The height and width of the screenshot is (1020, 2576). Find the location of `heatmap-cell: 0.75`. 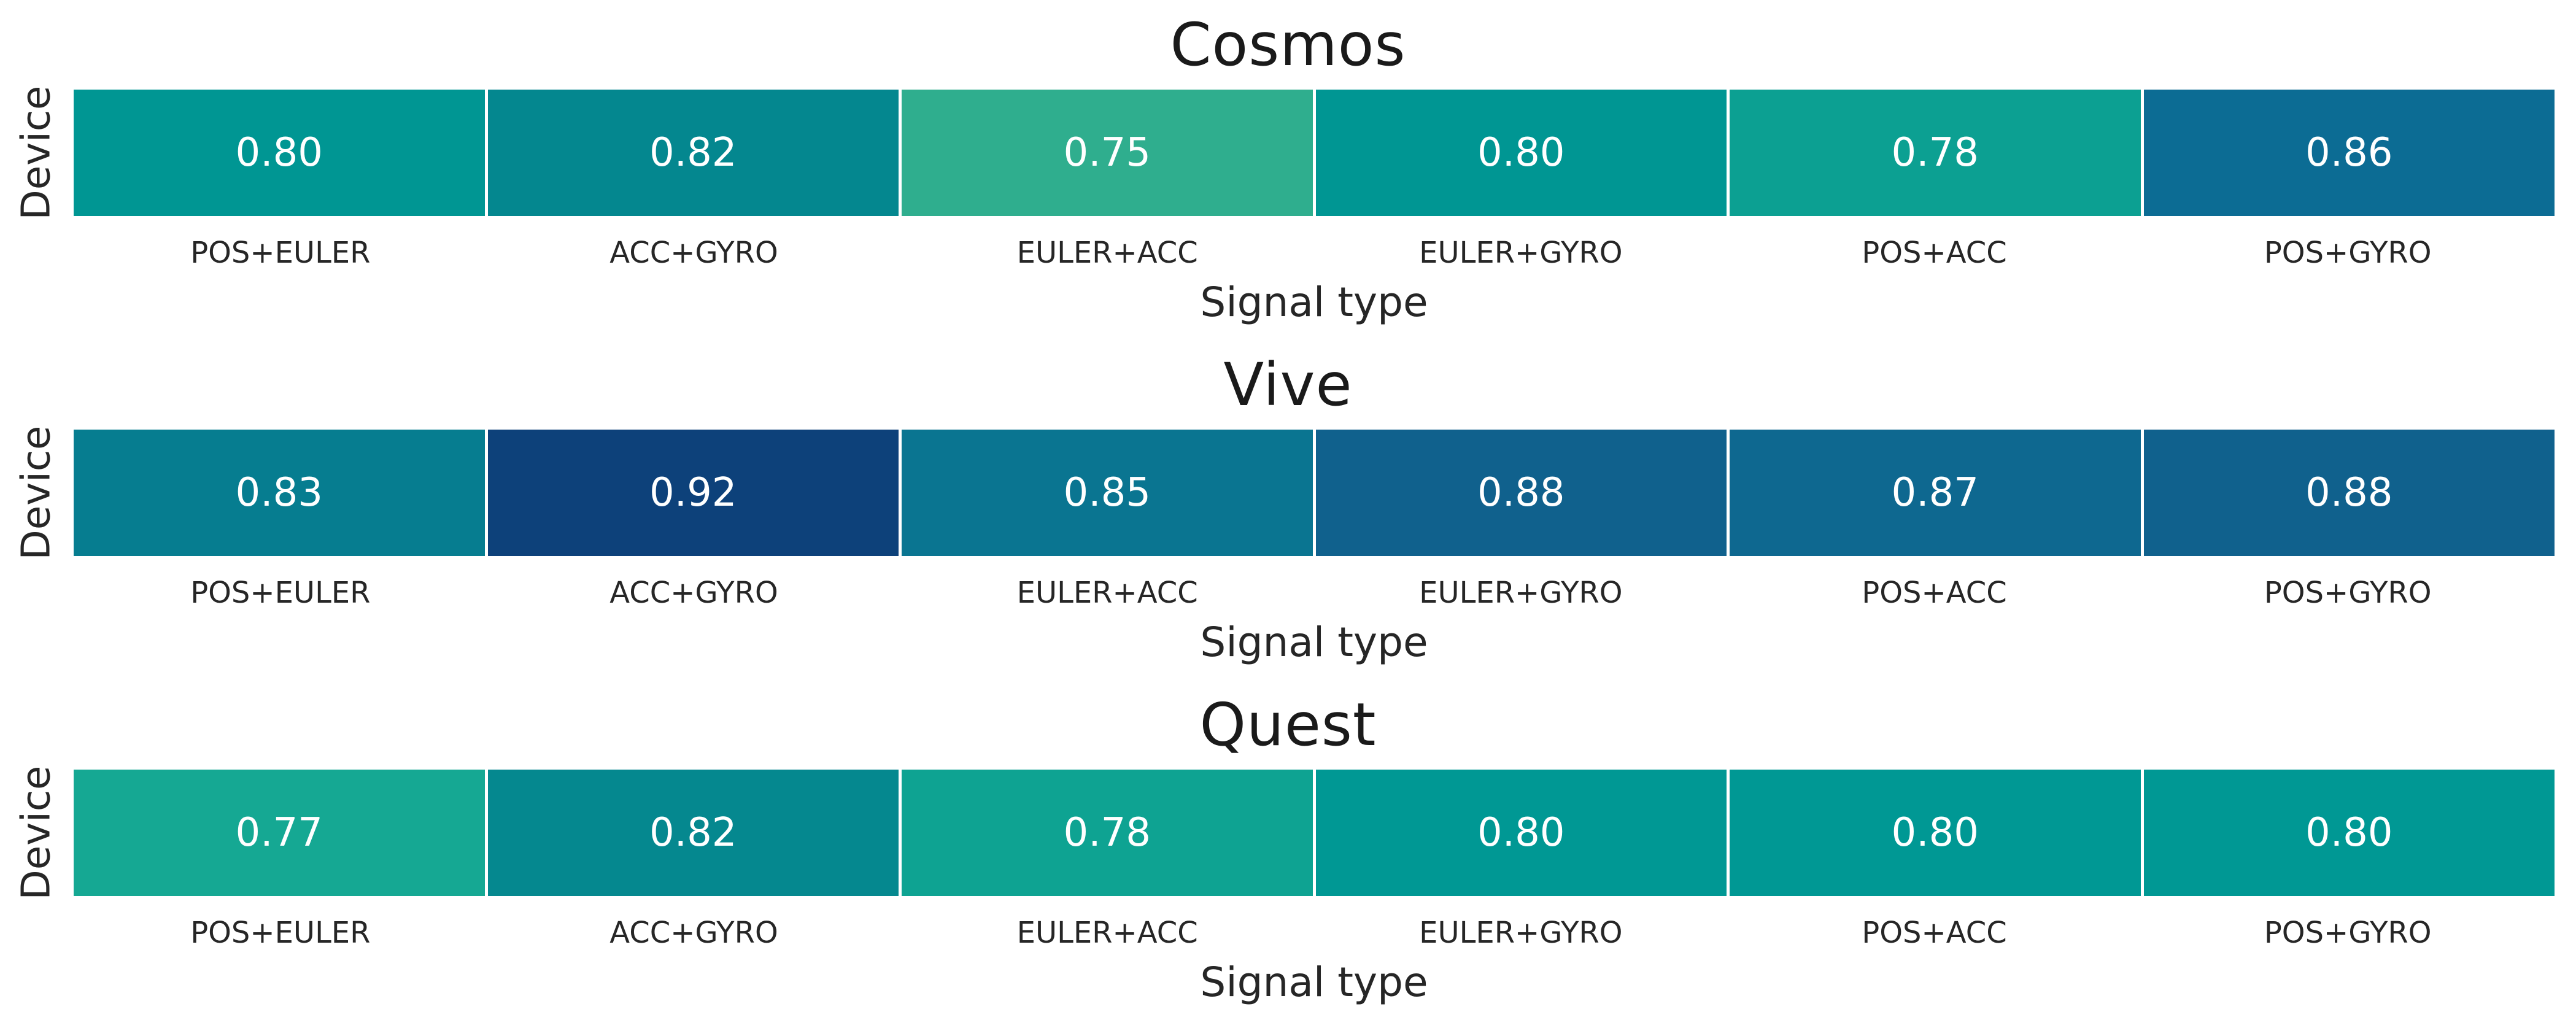

heatmap-cell: 0.75 is located at coordinates (1109, 153).